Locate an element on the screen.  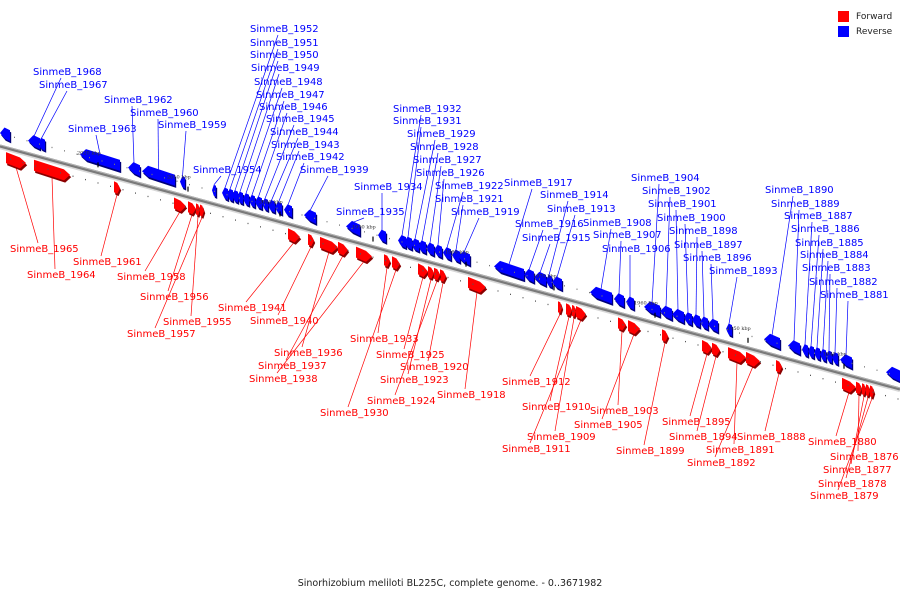
forward-gene-label: SinmeB_1965 is located at coordinates (44, 249).